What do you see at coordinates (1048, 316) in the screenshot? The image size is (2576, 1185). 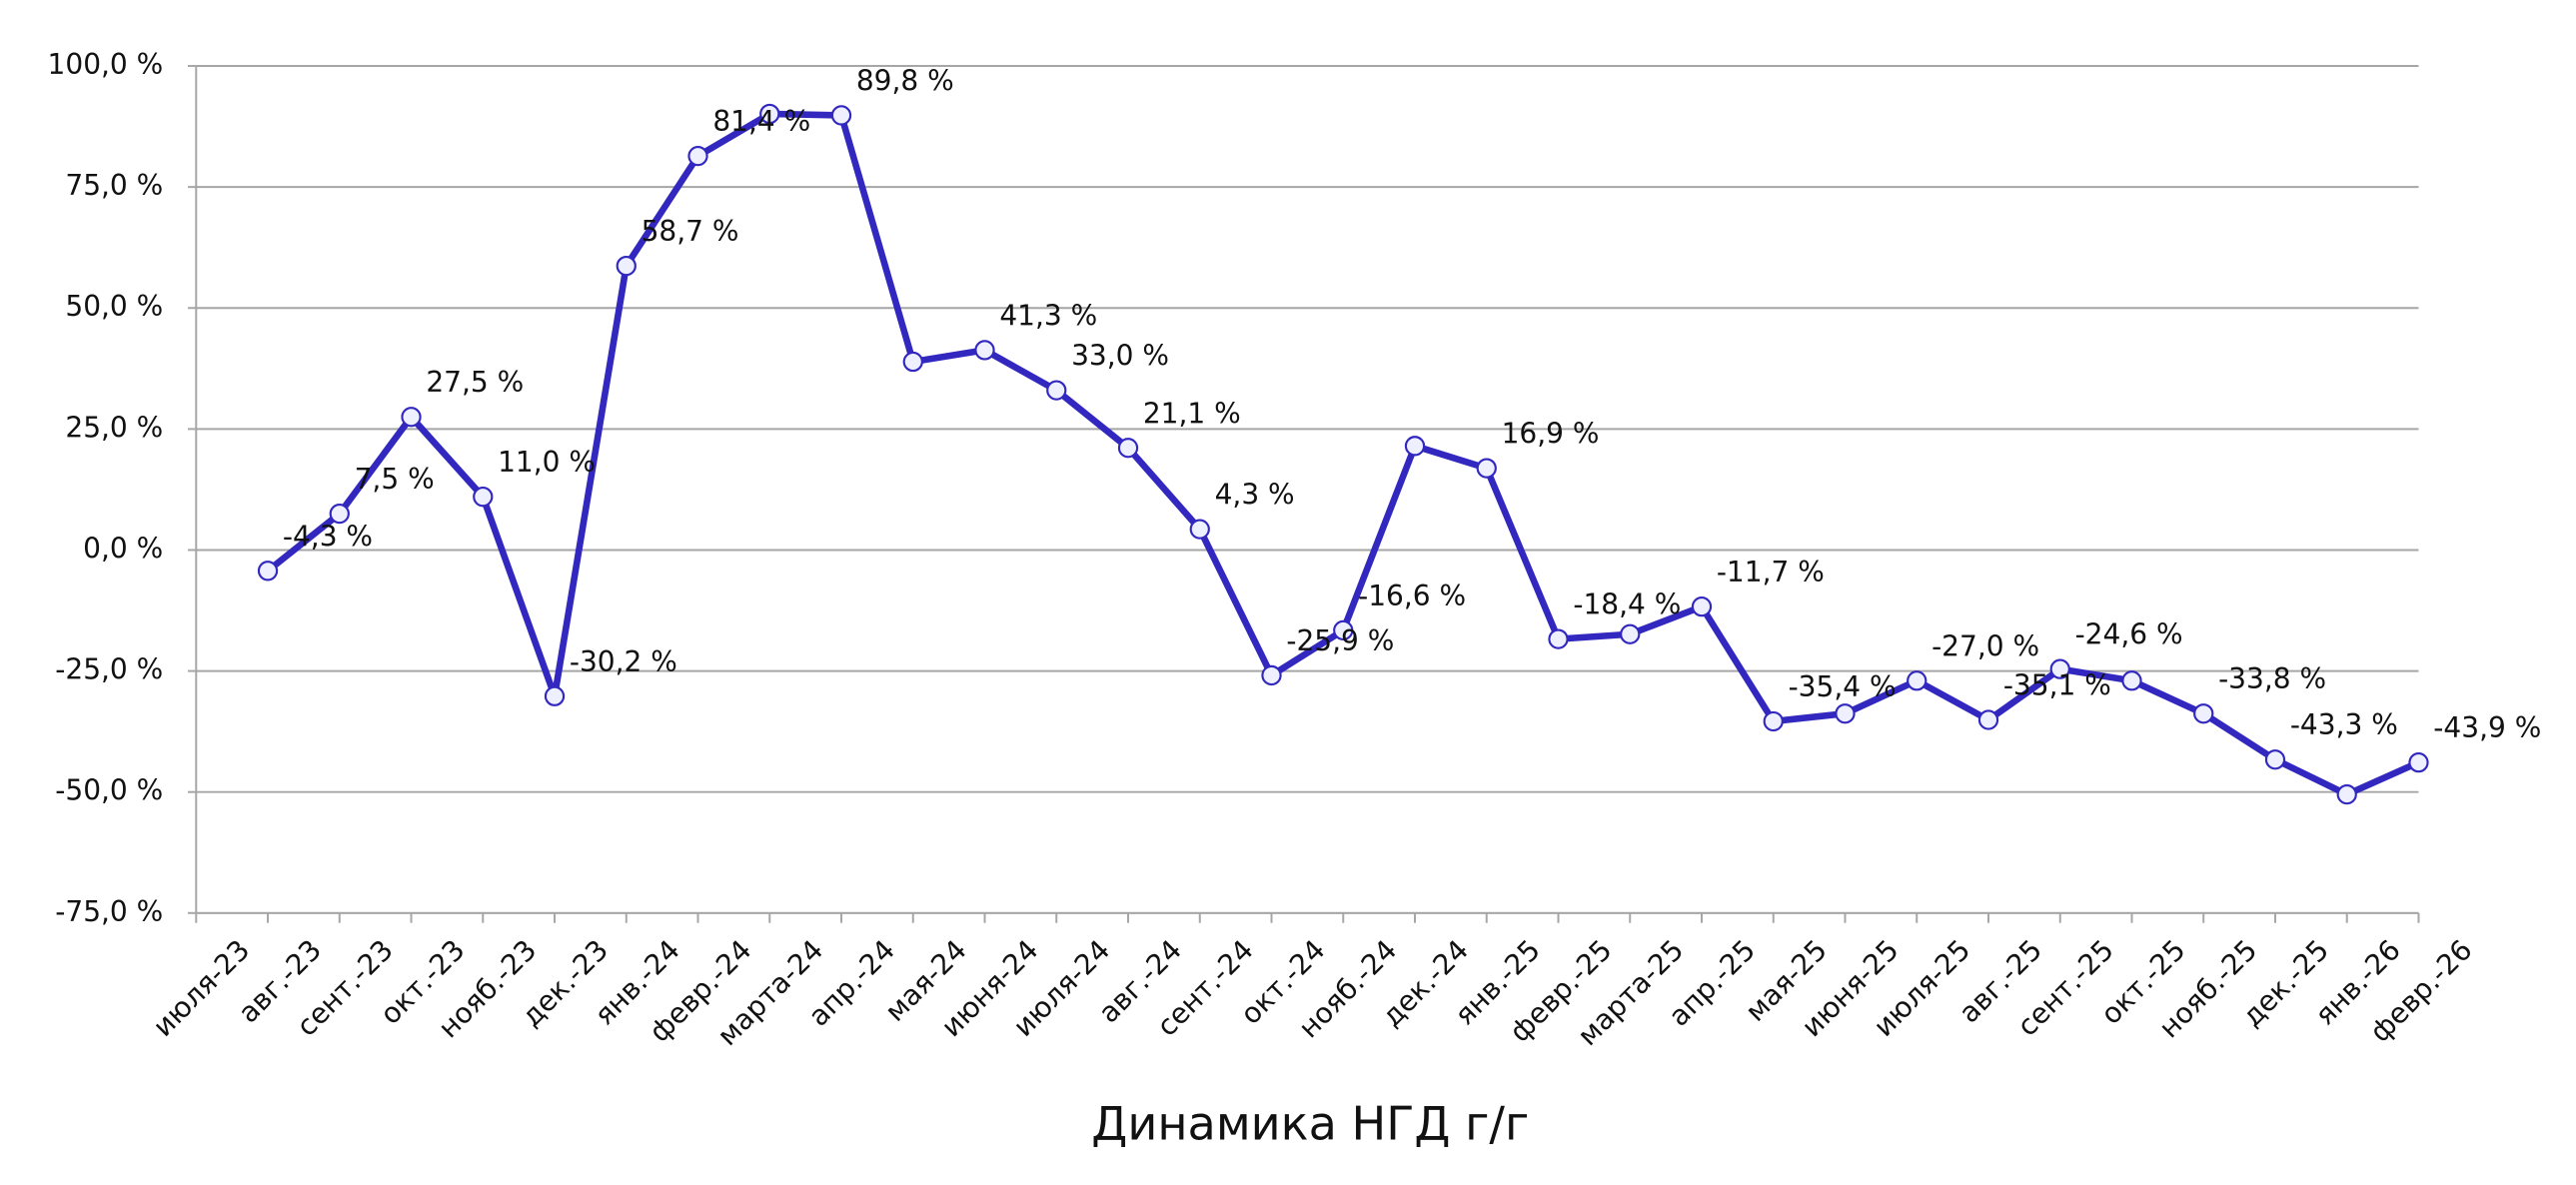 I see `data-label: 41,3 %` at bounding box center [1048, 316].